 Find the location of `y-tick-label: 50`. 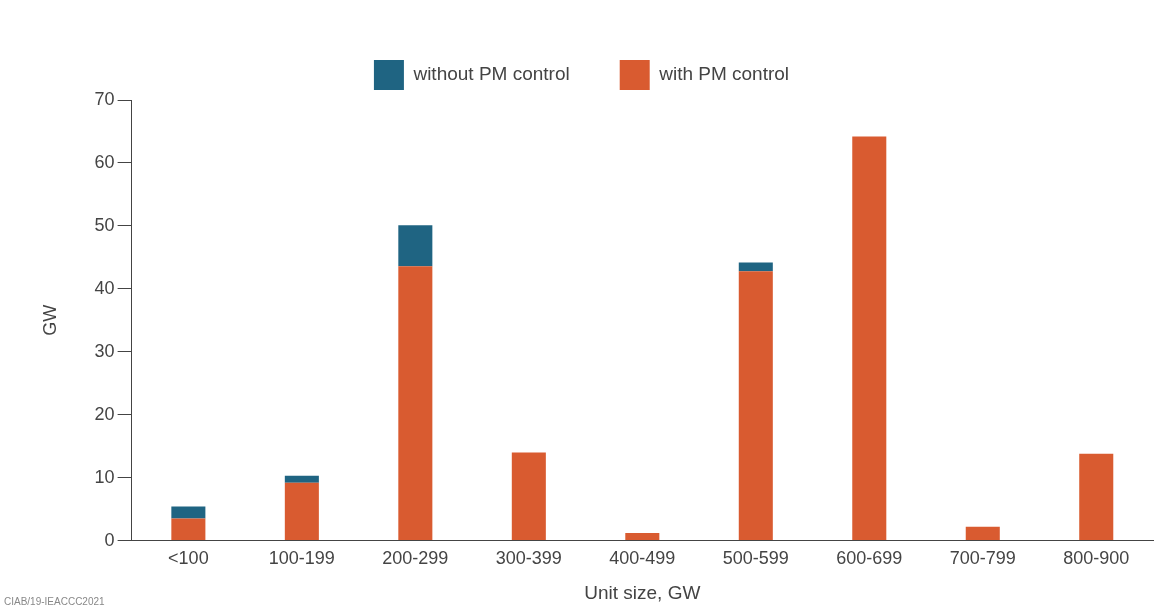

y-tick-label: 50 is located at coordinates (104, 224).